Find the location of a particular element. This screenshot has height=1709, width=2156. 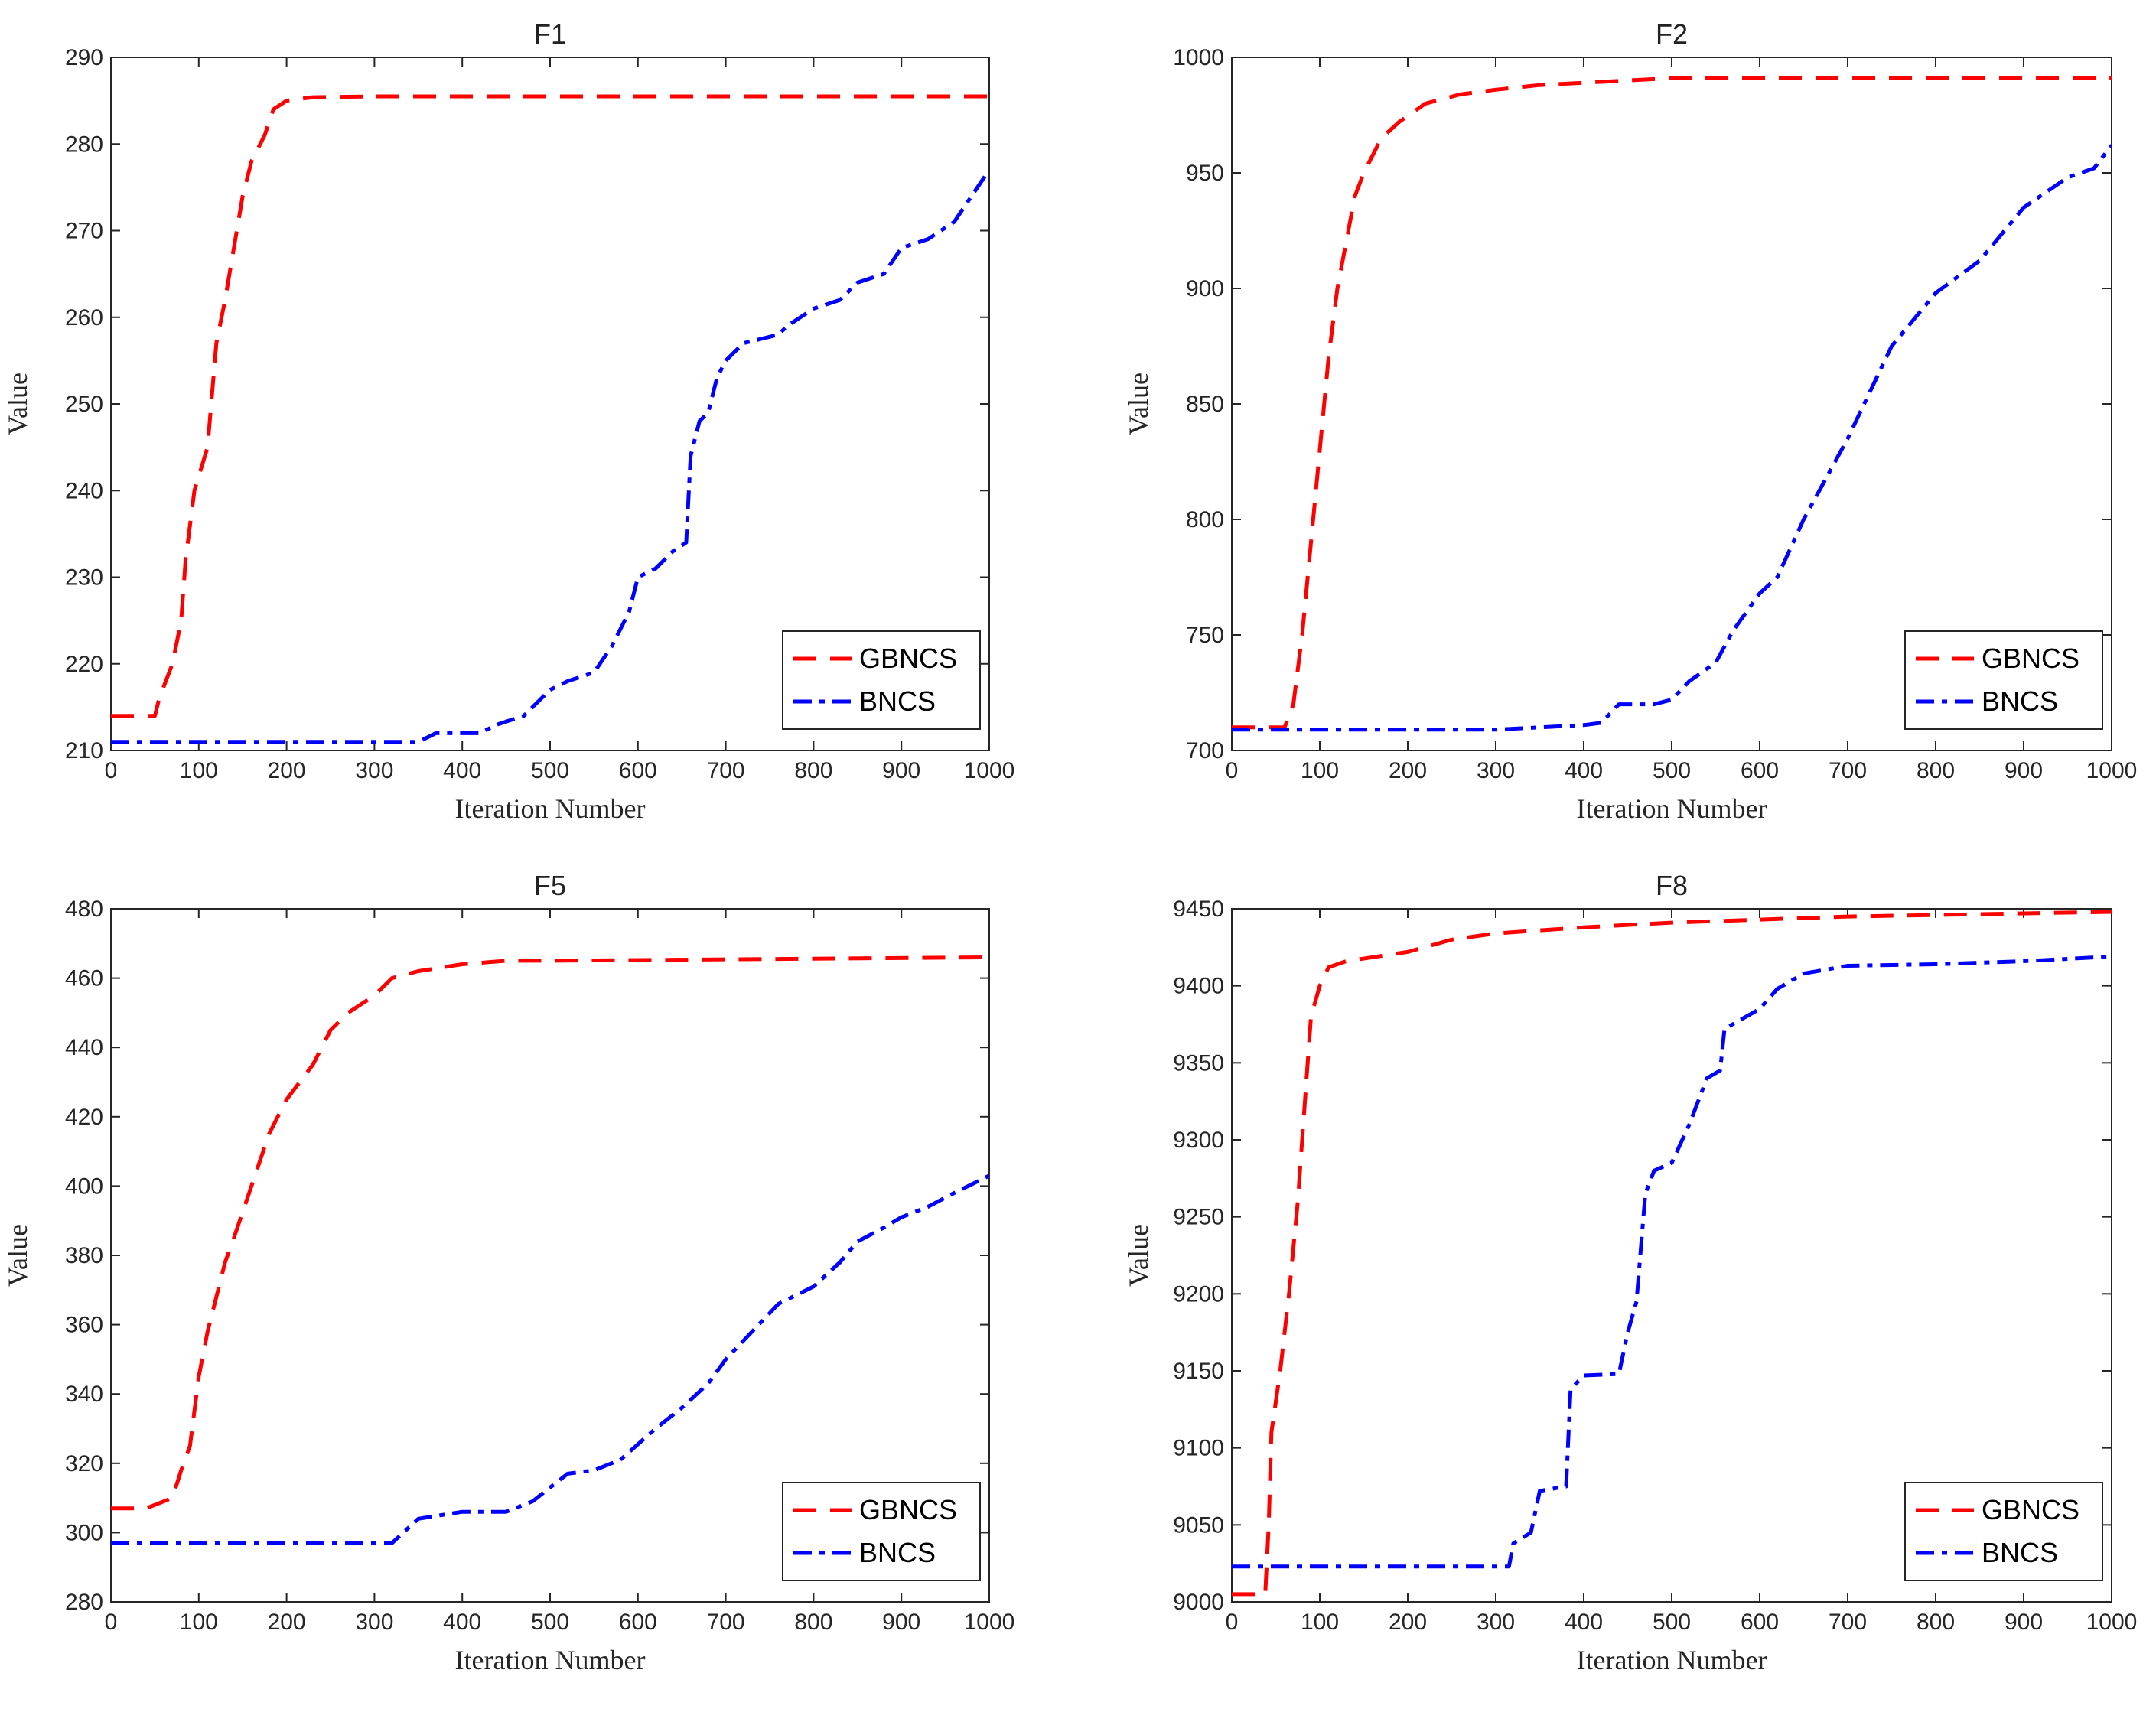

y-tick-label: 210 is located at coordinates (84, 750).